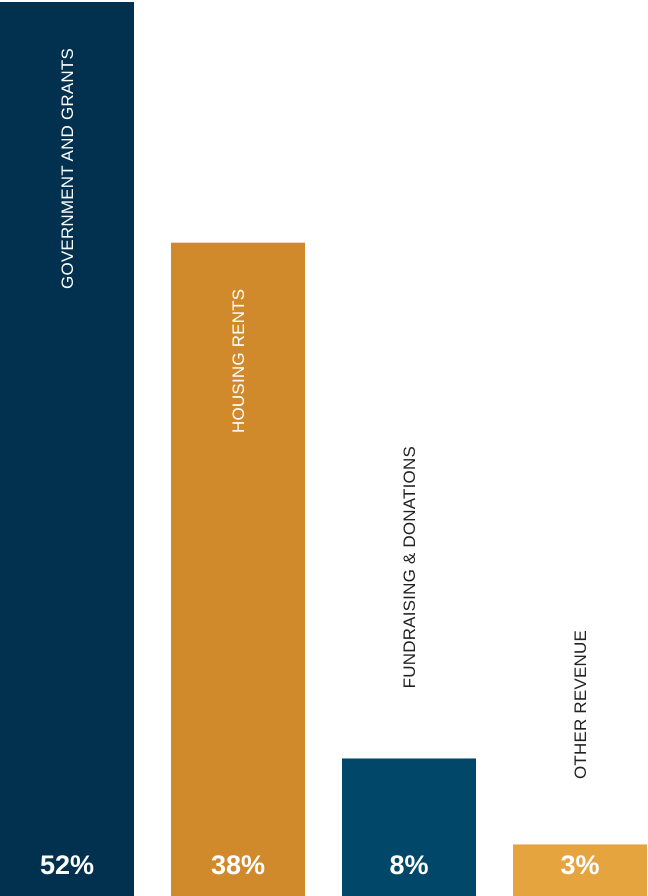 The image size is (648, 896). Describe the element at coordinates (409, 567) in the screenshot. I see `category-label-3: FUNDRAISING & DONATIONS` at that location.